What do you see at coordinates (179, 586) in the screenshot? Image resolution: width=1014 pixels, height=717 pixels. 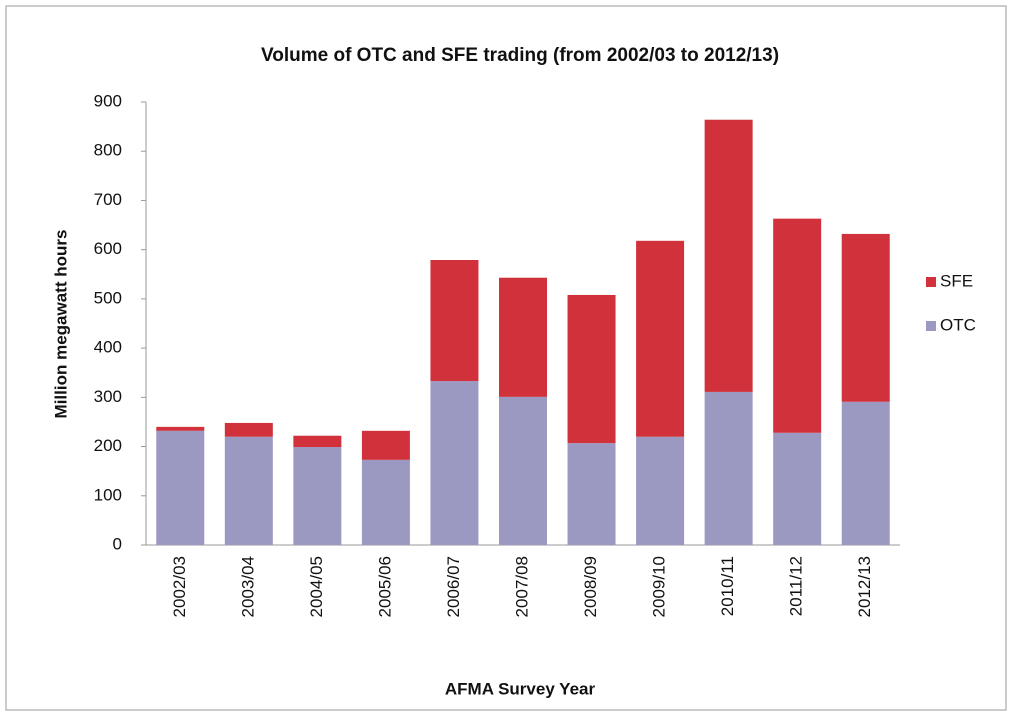 I see `x-tick-label: 2002/03` at bounding box center [179, 586].